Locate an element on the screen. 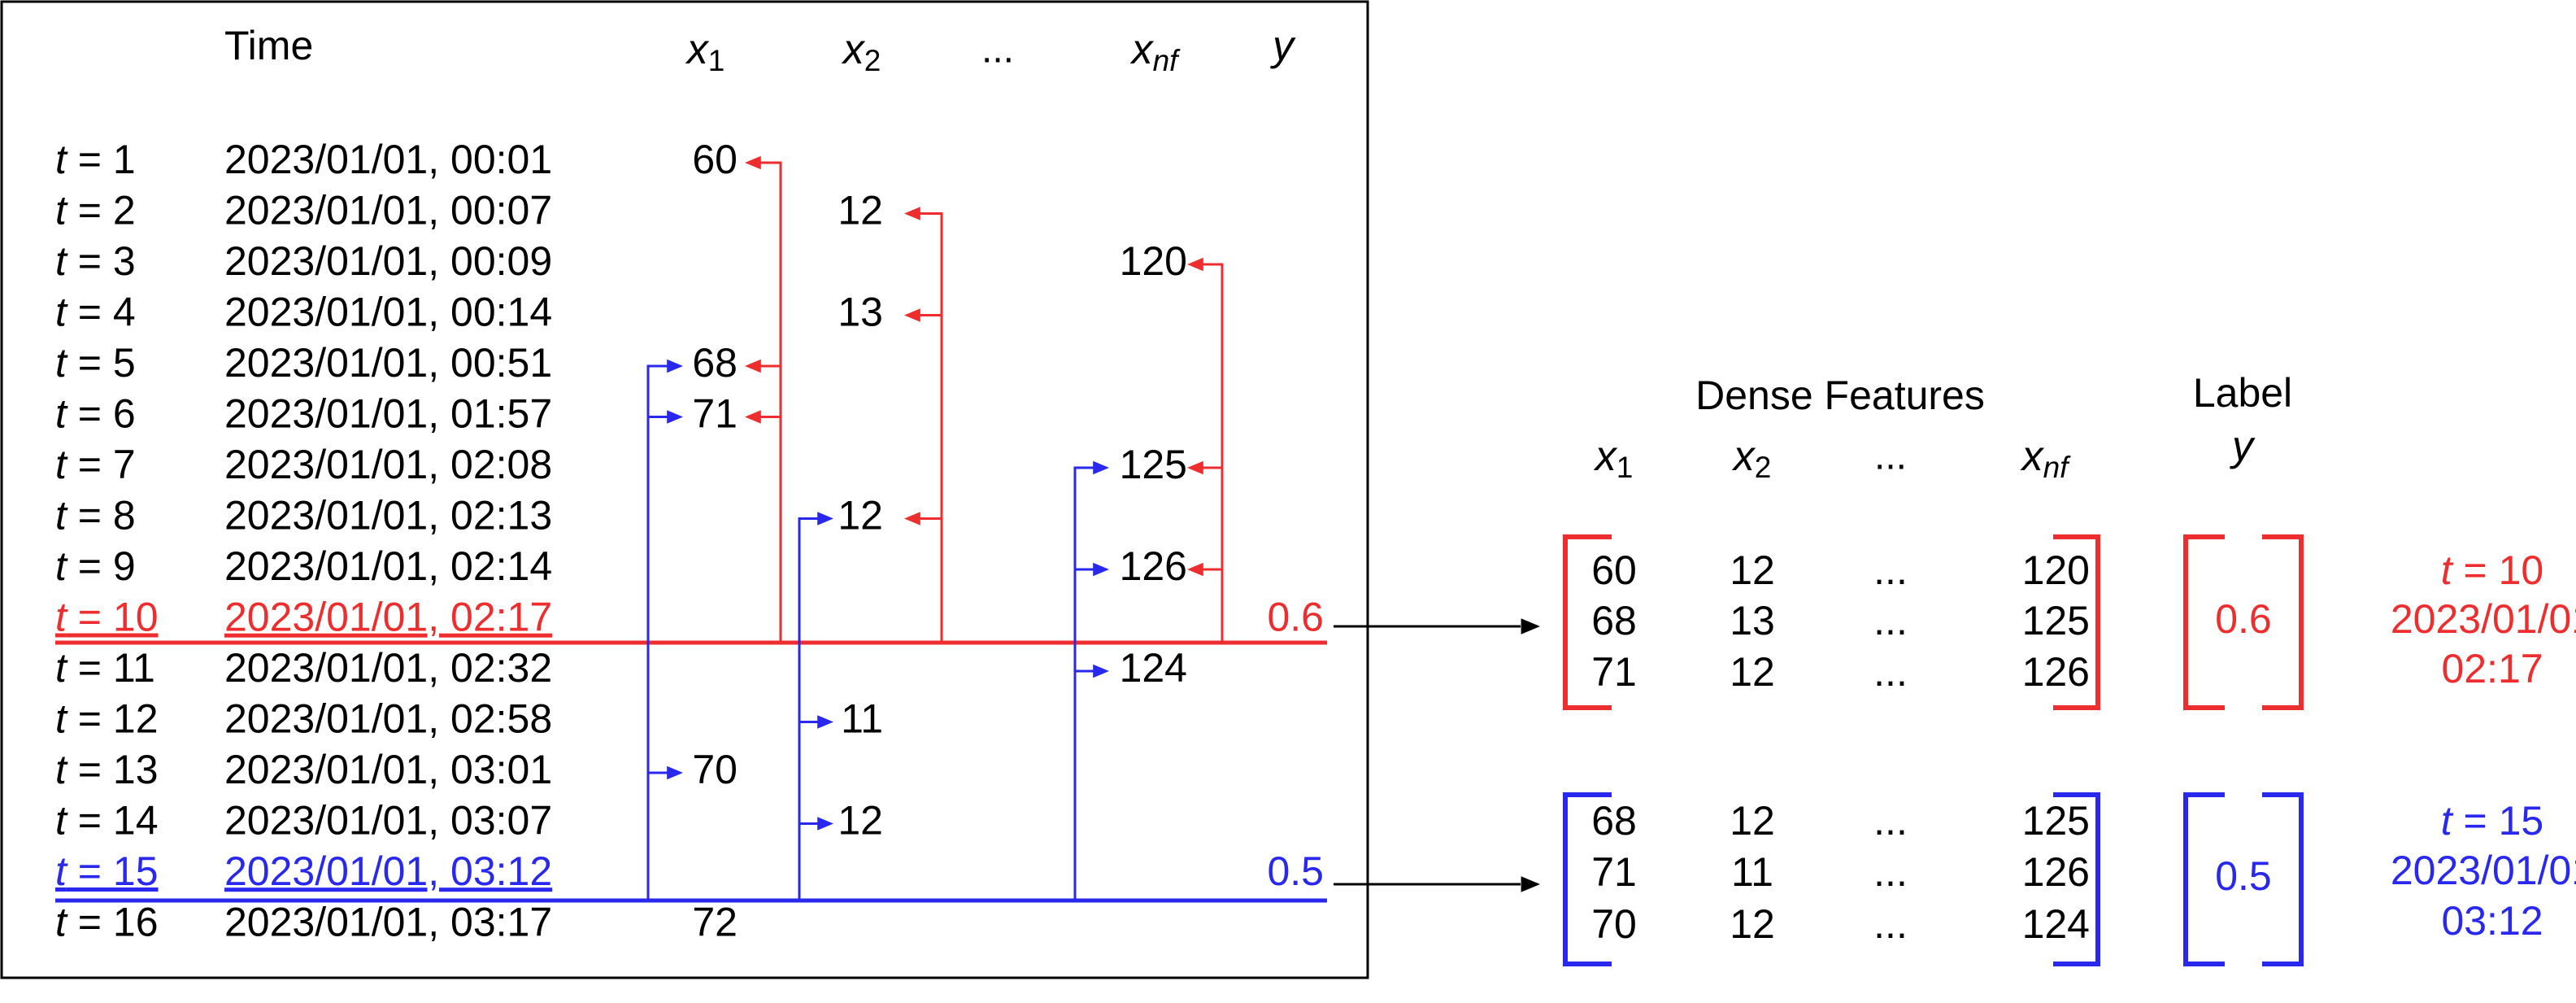 This screenshot has height=1003, width=2576. row-t-label: t = 15 is located at coordinates (107, 871).